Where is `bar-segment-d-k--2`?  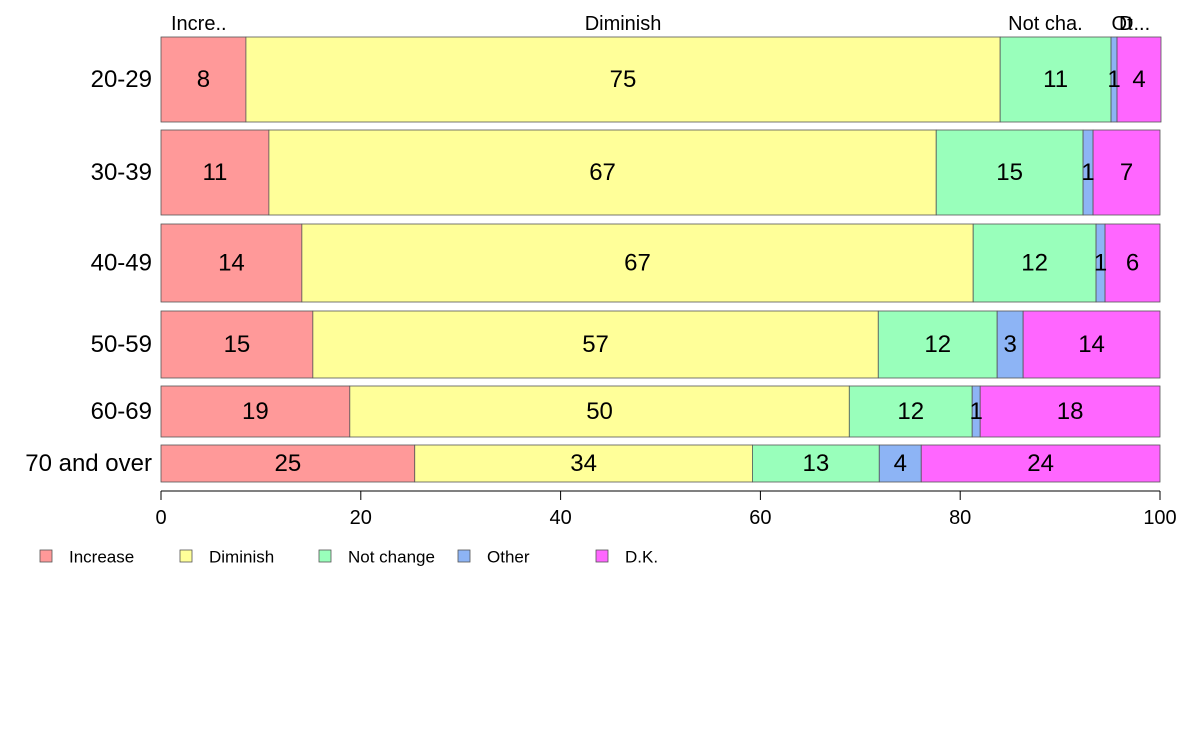 bar-segment-d-k--2 is located at coordinates (1132, 263).